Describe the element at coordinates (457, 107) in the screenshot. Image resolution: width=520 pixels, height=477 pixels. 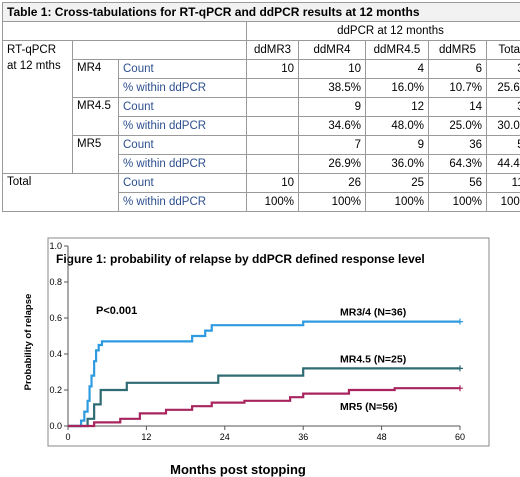
I see `table-cell: 14` at that location.